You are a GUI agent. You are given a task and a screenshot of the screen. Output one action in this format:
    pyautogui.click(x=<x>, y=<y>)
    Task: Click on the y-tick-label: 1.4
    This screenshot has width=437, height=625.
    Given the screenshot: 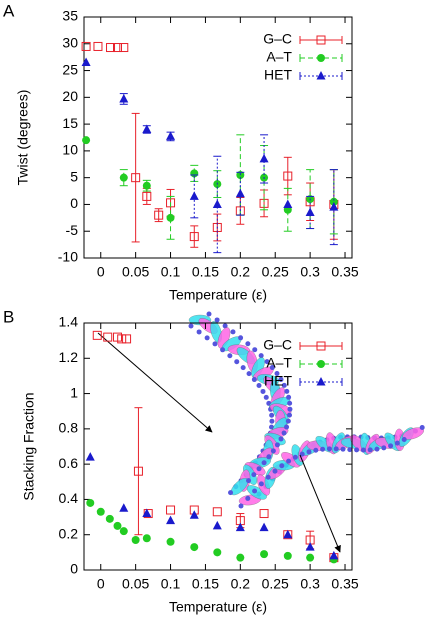 What is the action you would take?
    pyautogui.click(x=69, y=322)
    